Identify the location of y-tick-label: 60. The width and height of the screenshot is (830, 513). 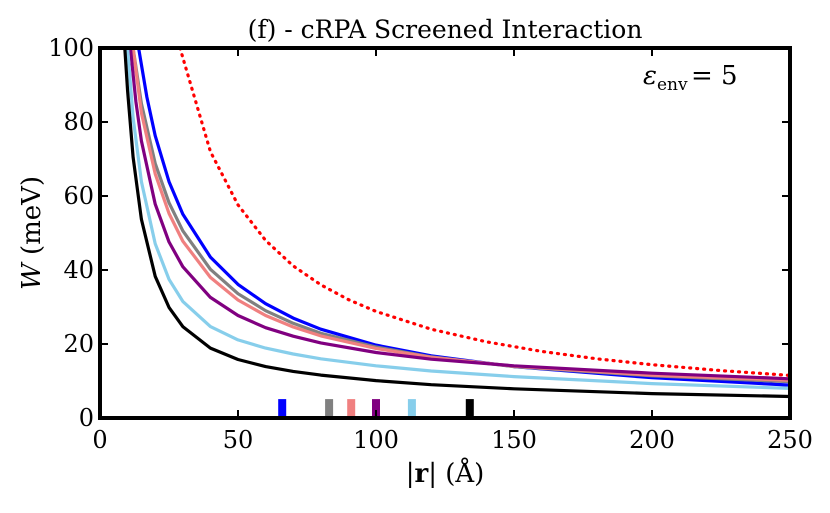
(78, 196).